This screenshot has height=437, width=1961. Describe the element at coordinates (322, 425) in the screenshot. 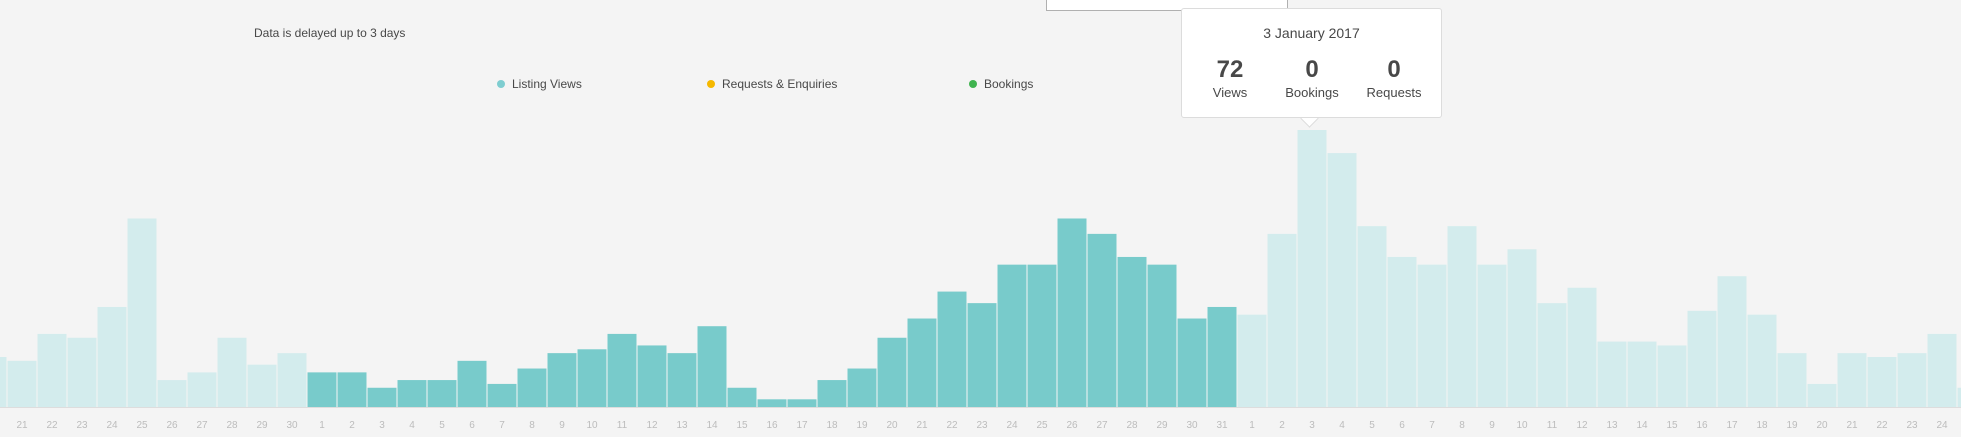

I see `x-tick-label: 1` at that location.